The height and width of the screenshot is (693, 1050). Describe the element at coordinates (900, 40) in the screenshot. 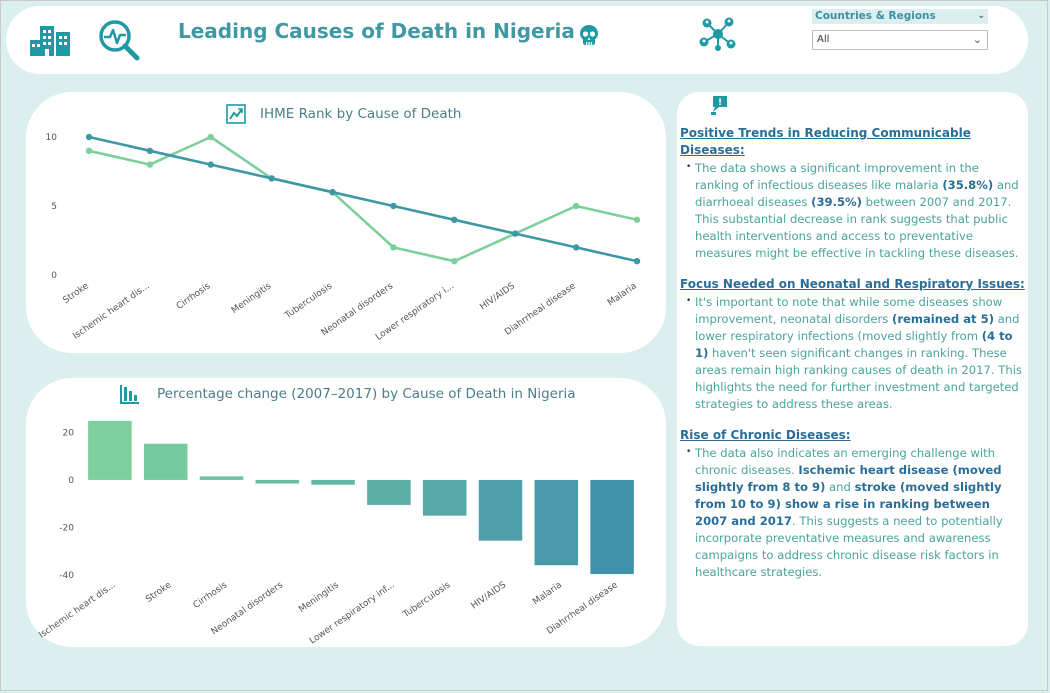

I see `countries-regions-dropdown: All ⌄` at that location.